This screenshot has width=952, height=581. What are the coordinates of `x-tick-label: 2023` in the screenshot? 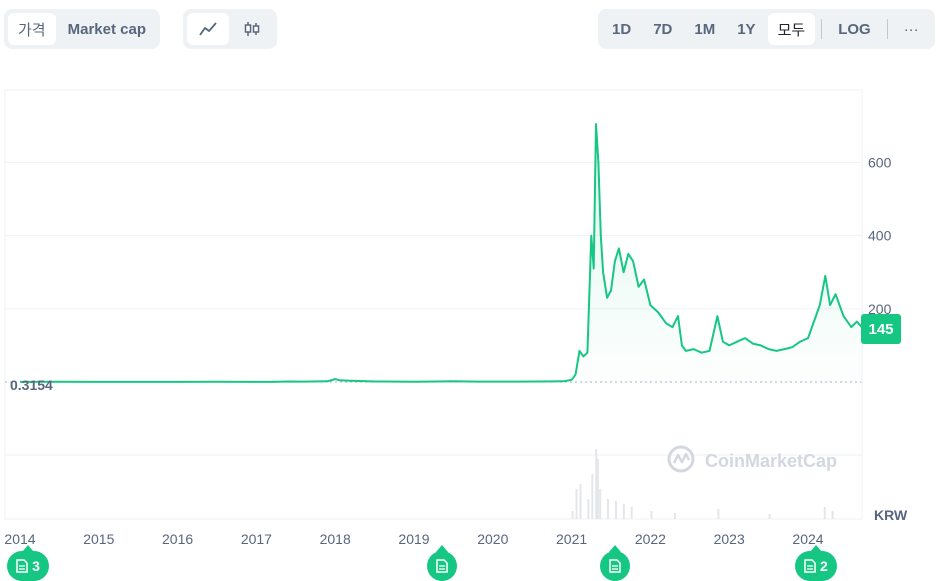 It's located at (729, 539).